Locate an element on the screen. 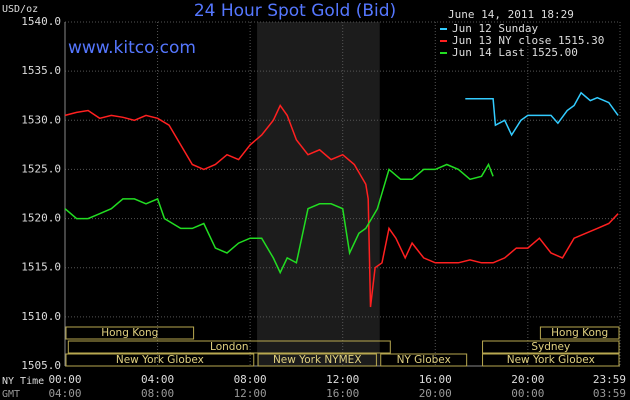 The width and height of the screenshot is (630, 400). legend-label: Jun 12 Sunday is located at coordinates (495, 28).